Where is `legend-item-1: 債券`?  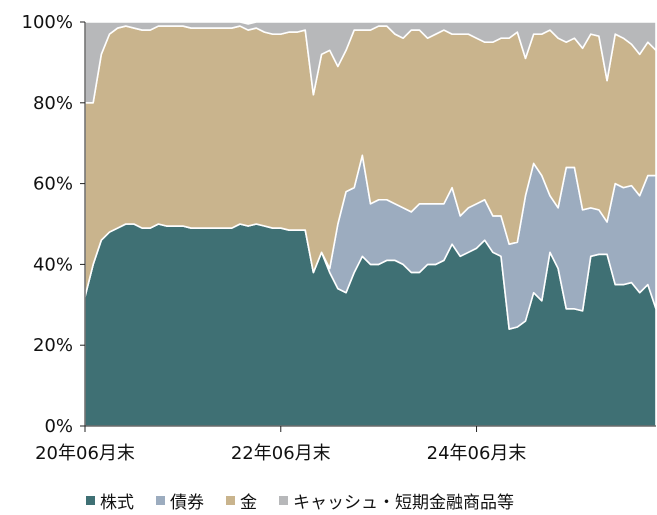
legend-item-1: 債券 is located at coordinates (180, 500).